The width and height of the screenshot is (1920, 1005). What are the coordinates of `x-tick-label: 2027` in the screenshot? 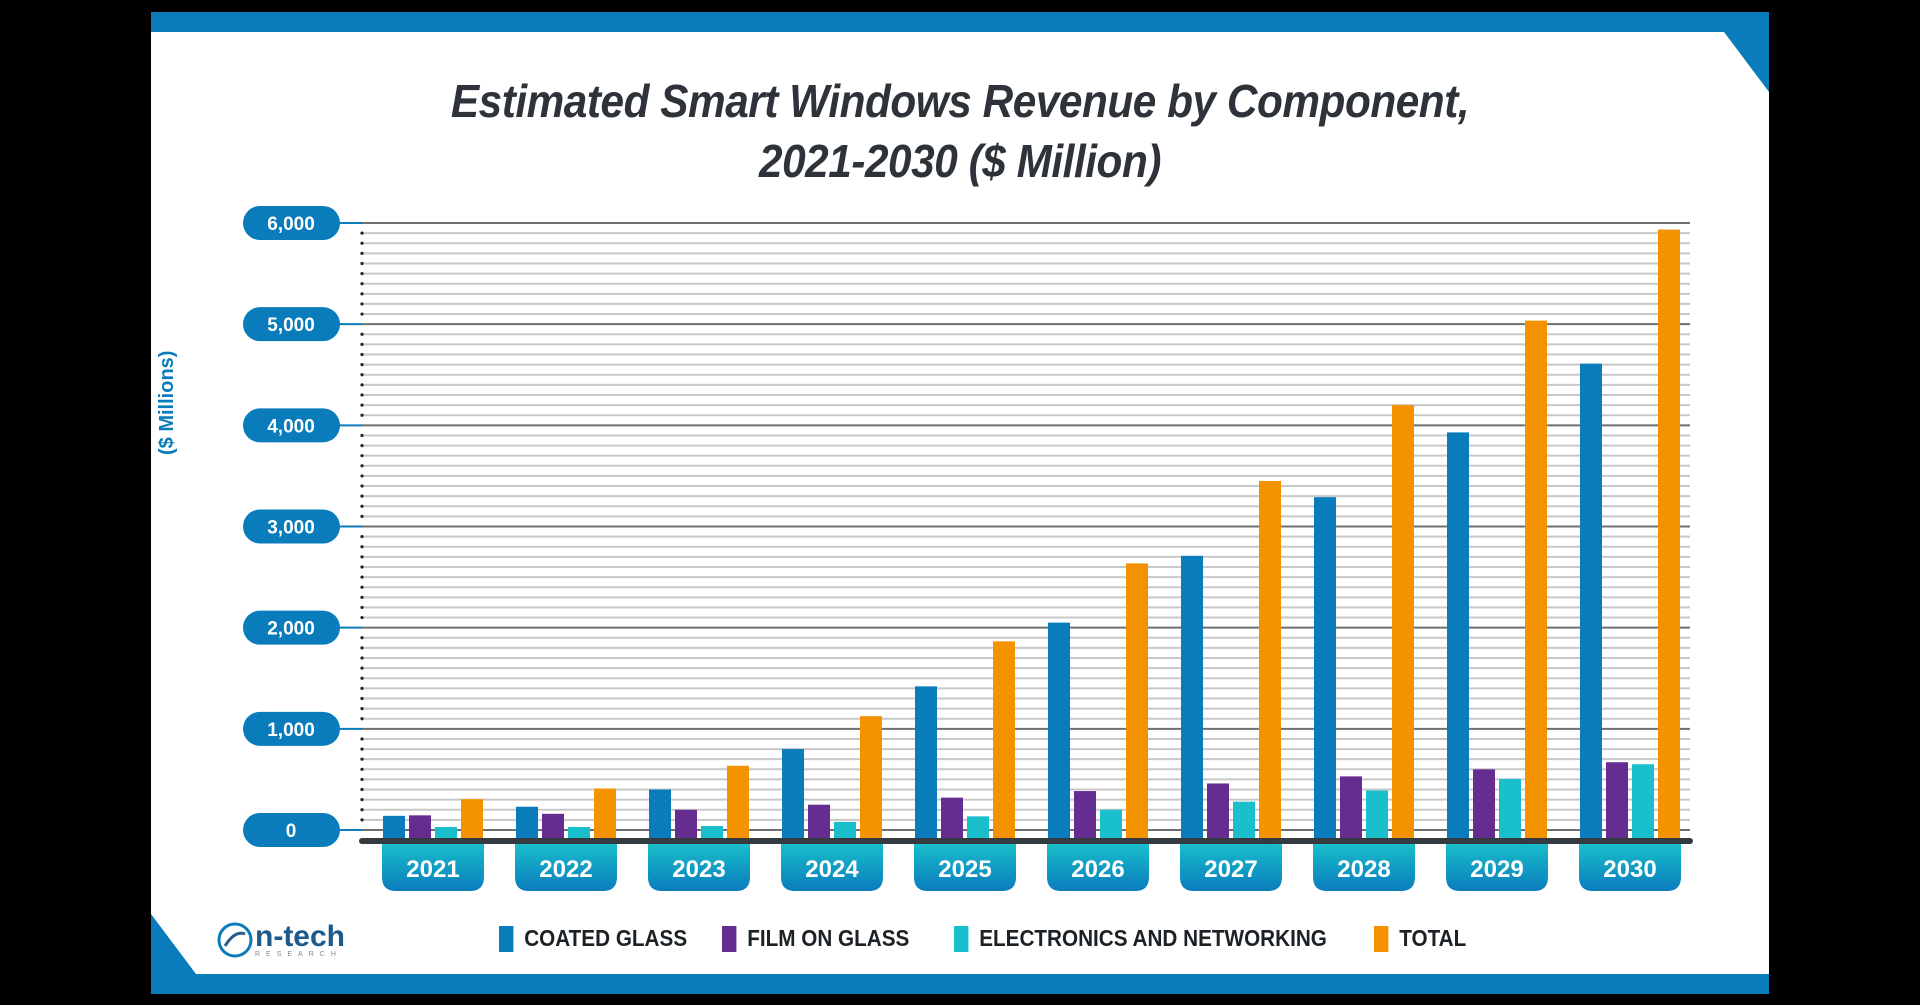 It's located at (1230, 869).